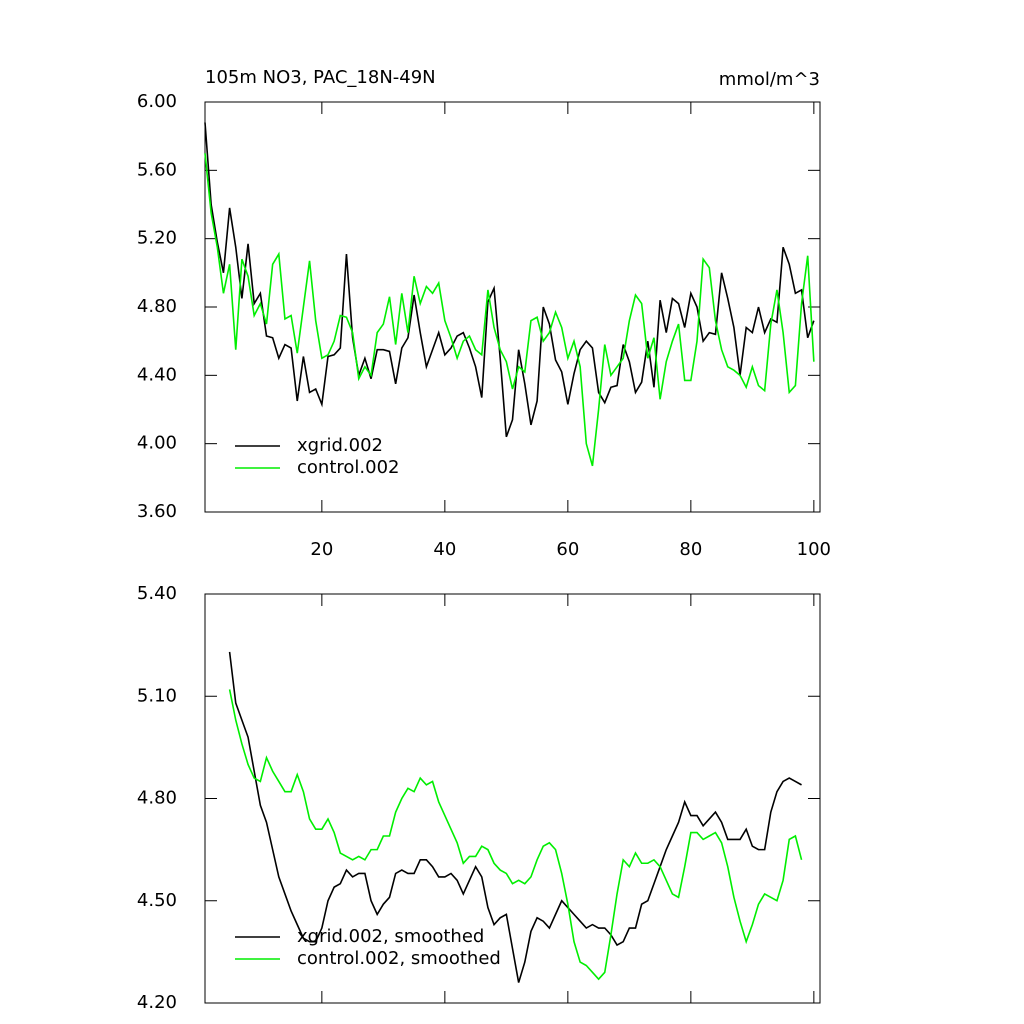 The width and height of the screenshot is (1024, 1024). I want to click on x-tick-label: 80, so click(690, 549).